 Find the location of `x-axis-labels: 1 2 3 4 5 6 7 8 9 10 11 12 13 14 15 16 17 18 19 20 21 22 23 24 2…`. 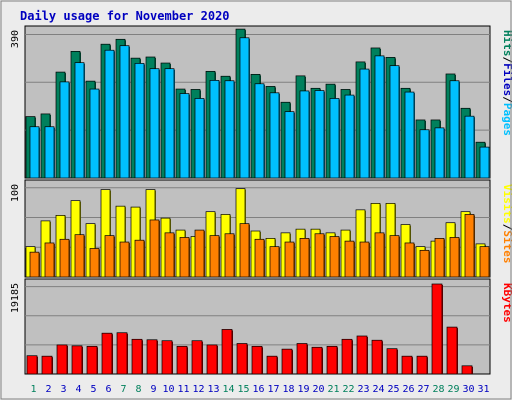

x-axis-labels: 1 2 3 4 5 6 7 8 9 10 11 12 13 14 15 16 17 18 19 20 21 22 23 24 2… is located at coordinates (259, 389).